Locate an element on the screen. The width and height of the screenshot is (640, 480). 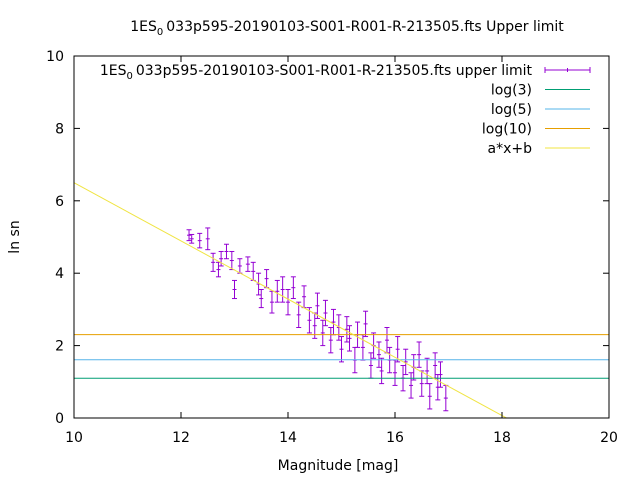
legend-item: log(3) is located at coordinates (540, 91).